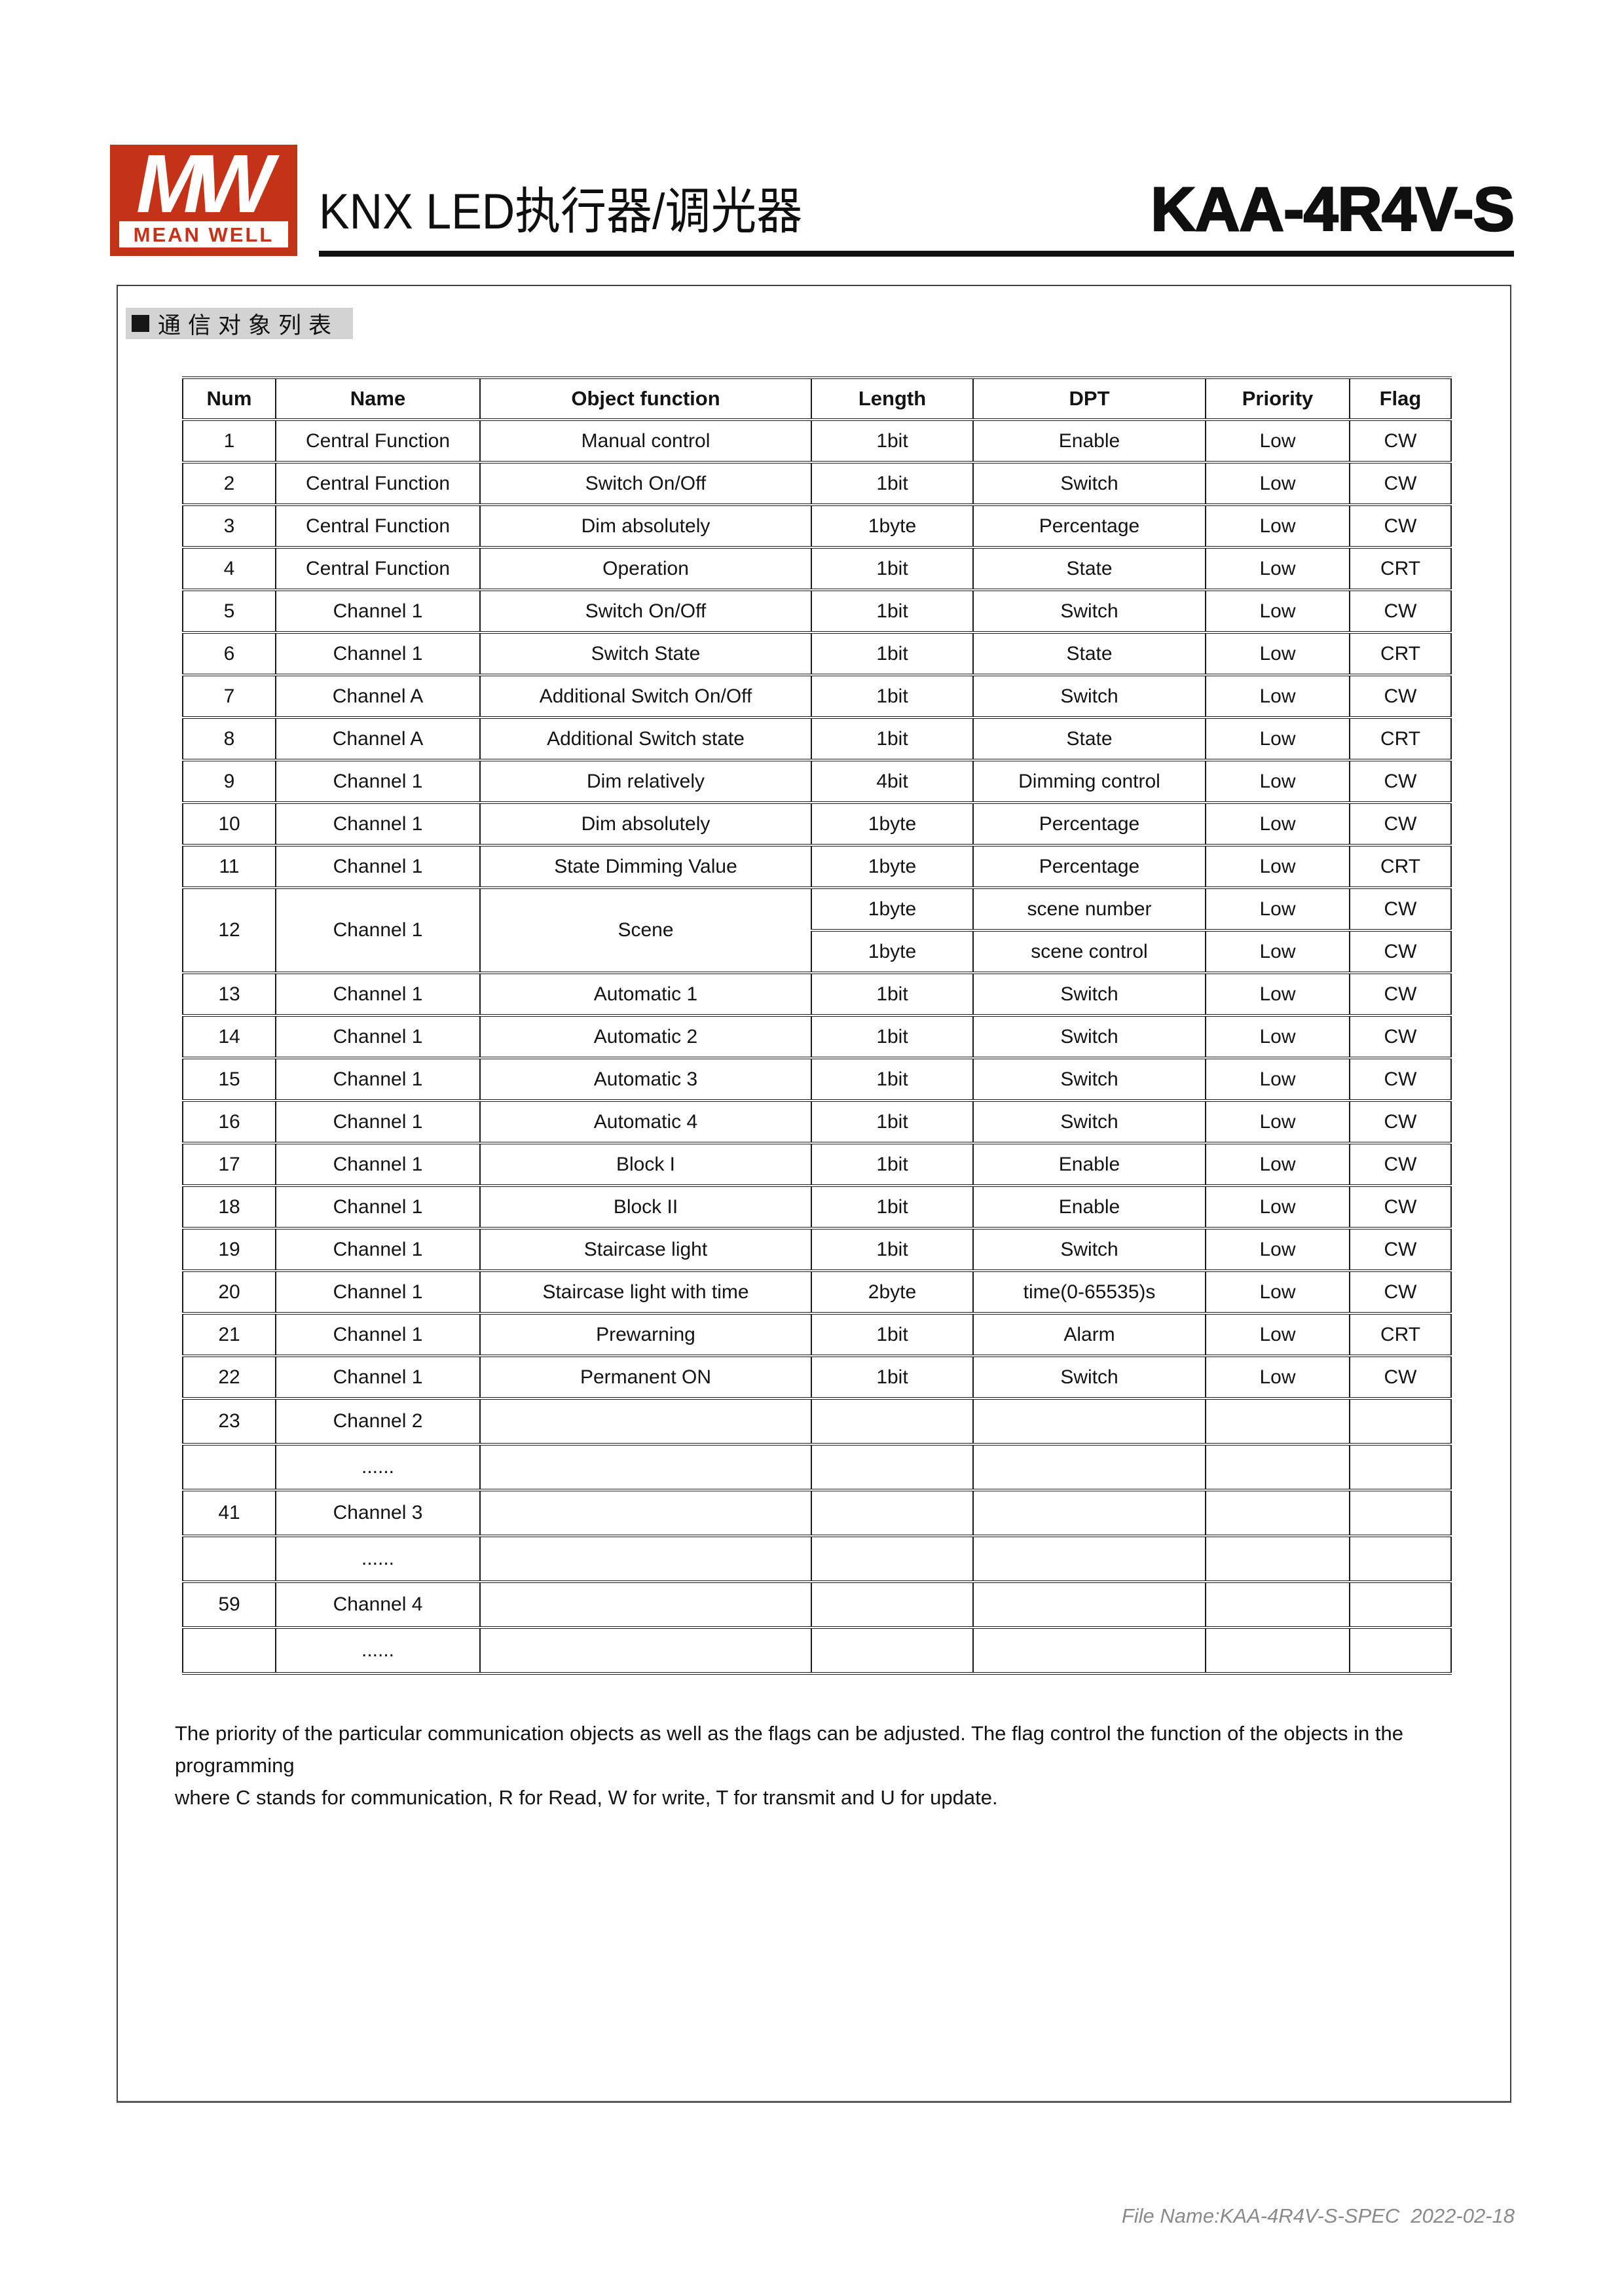 The height and width of the screenshot is (2296, 1624). I want to click on cell-num: 59, so click(229, 1604).